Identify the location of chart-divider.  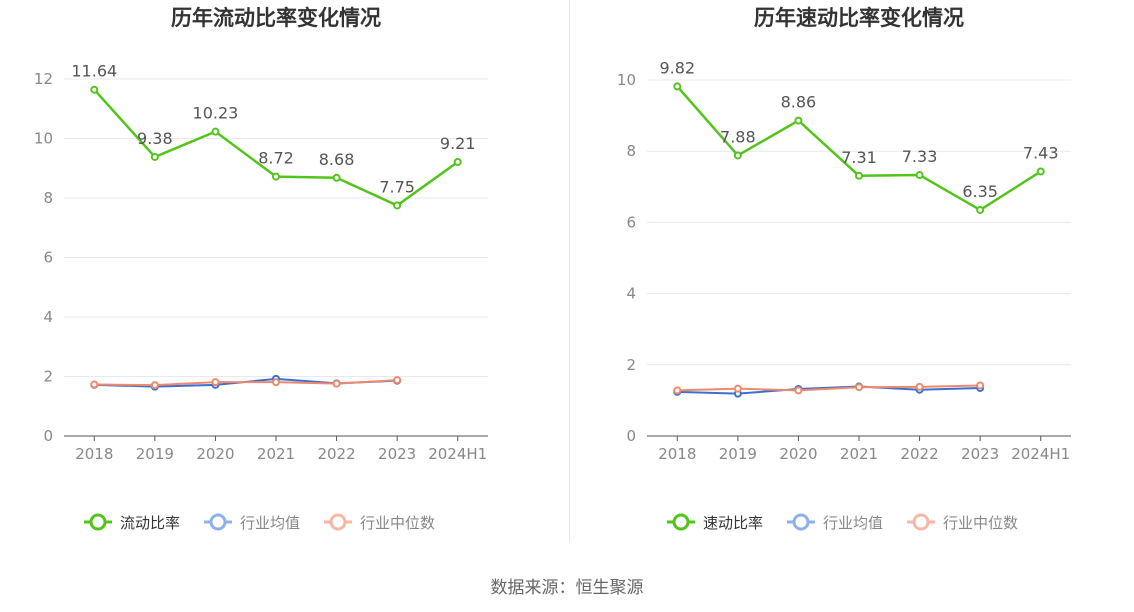
(569, 271).